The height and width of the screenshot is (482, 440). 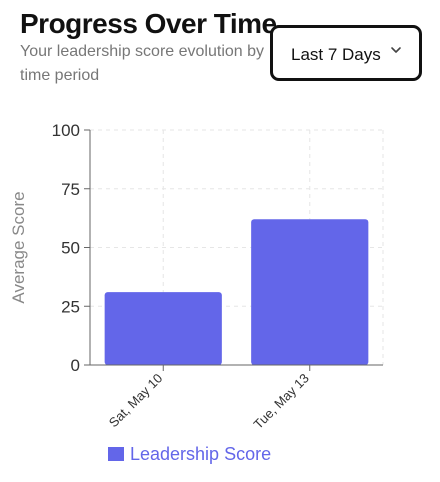 What do you see at coordinates (70, 306) in the screenshot?
I see `y-tick-label: 25` at bounding box center [70, 306].